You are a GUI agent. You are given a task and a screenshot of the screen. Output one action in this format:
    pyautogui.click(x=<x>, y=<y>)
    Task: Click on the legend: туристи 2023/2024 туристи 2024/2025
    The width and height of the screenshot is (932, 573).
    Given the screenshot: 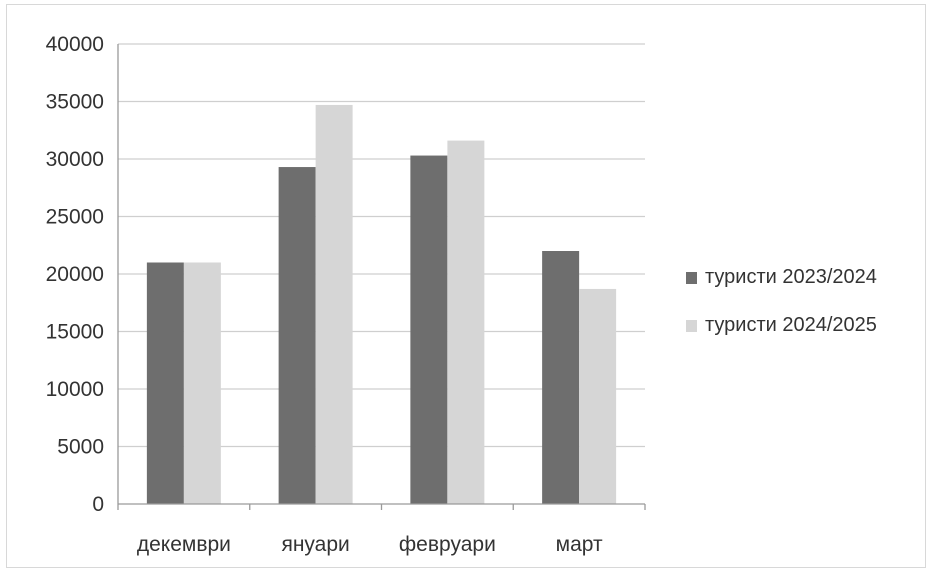 What is the action you would take?
    pyautogui.click(x=781, y=301)
    